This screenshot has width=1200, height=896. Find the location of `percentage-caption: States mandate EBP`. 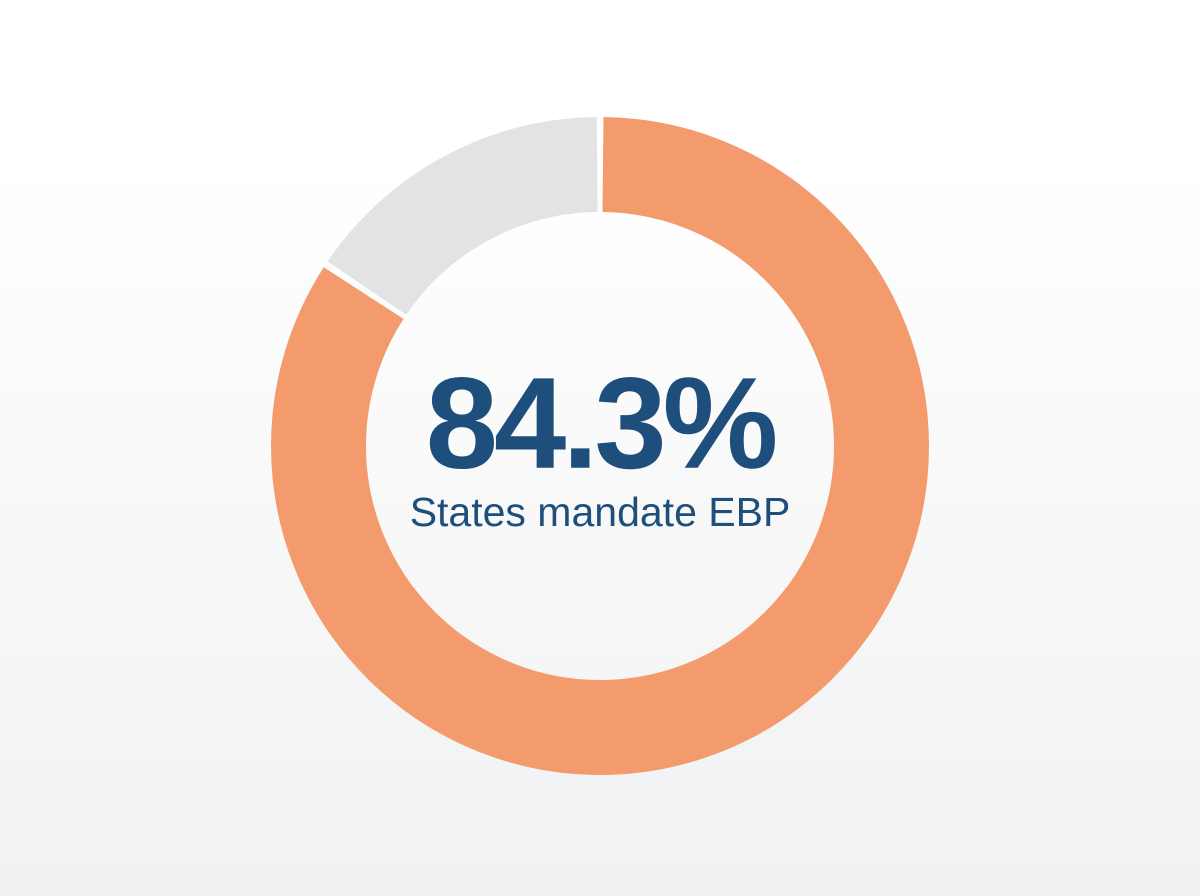

percentage-caption: States mandate EBP is located at coordinates (600, 512).